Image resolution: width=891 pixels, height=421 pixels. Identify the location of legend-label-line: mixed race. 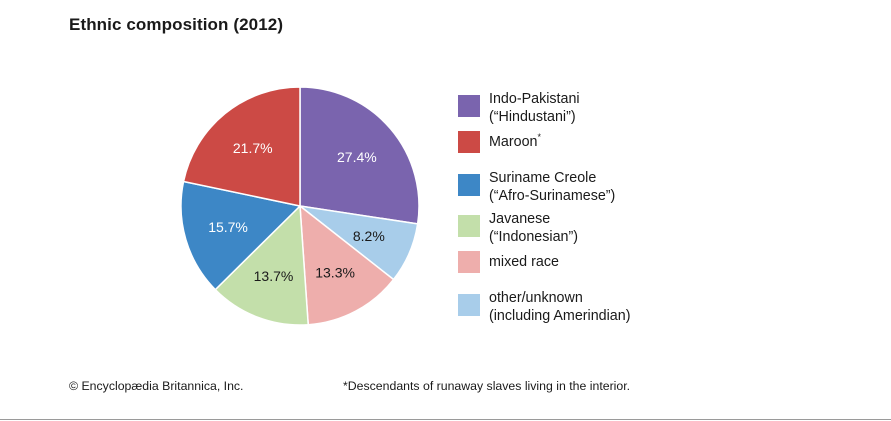
(524, 262).